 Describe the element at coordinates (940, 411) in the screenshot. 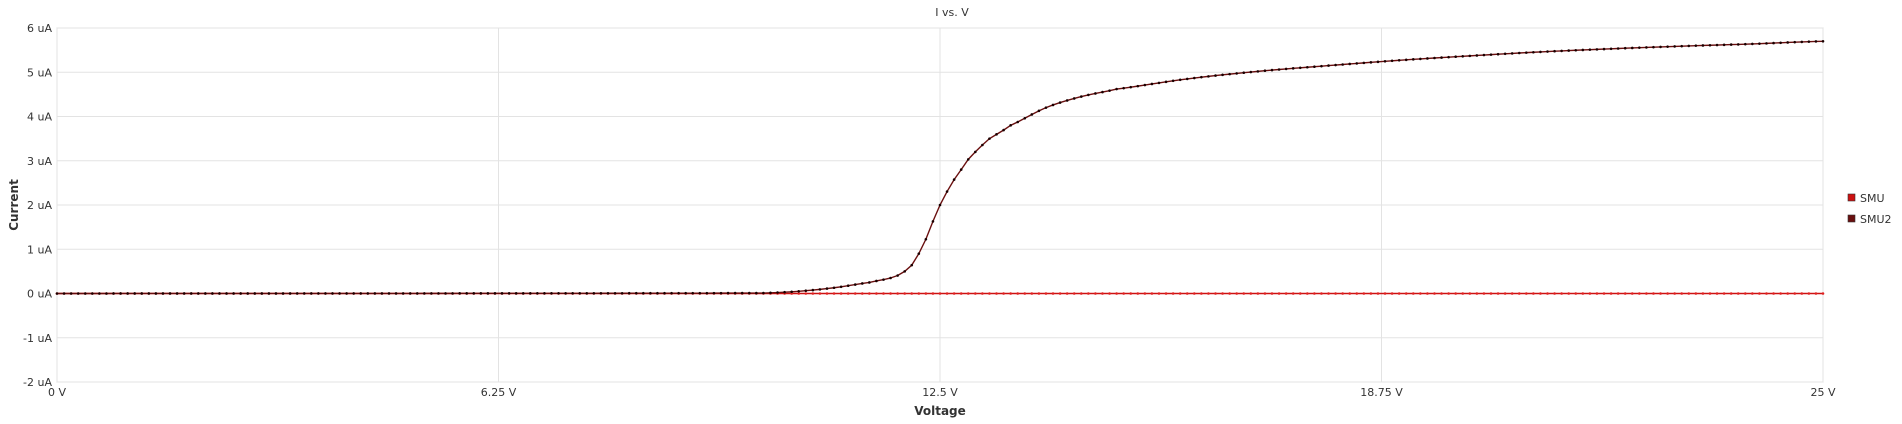

I see `x-axis-title: Voltage` at that location.